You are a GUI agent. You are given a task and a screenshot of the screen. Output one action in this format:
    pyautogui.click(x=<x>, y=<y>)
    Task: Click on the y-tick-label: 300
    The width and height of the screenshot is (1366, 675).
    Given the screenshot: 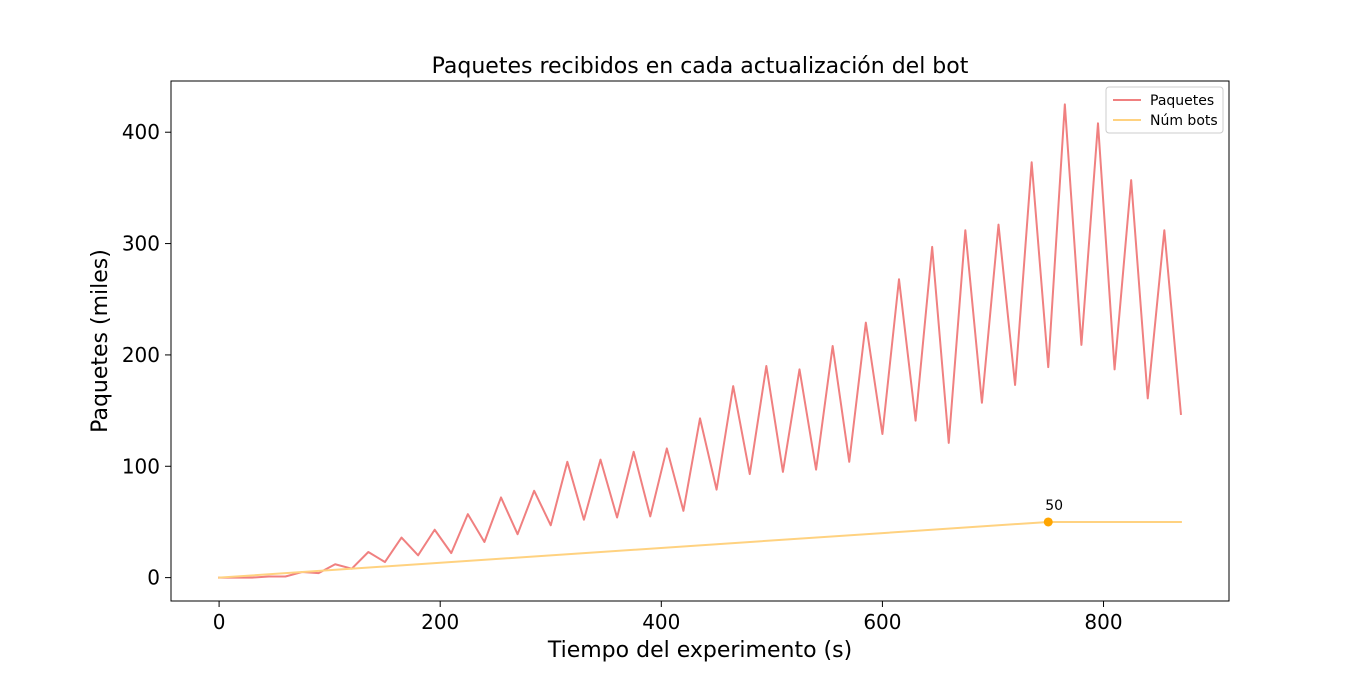 What is the action you would take?
    pyautogui.click(x=141, y=244)
    